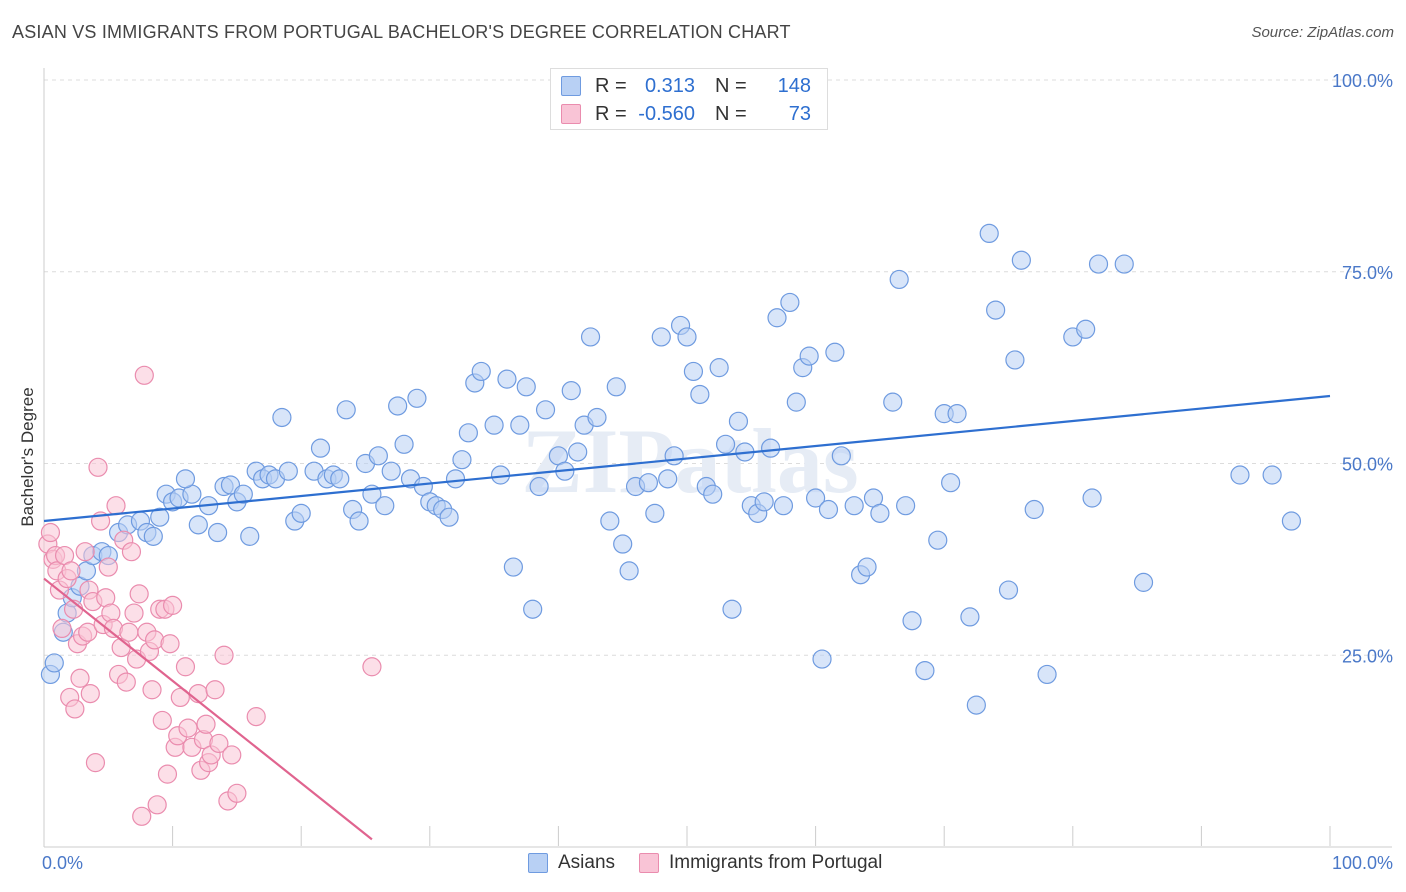  I want to click on portugal-trend-line, so click(208, 709).